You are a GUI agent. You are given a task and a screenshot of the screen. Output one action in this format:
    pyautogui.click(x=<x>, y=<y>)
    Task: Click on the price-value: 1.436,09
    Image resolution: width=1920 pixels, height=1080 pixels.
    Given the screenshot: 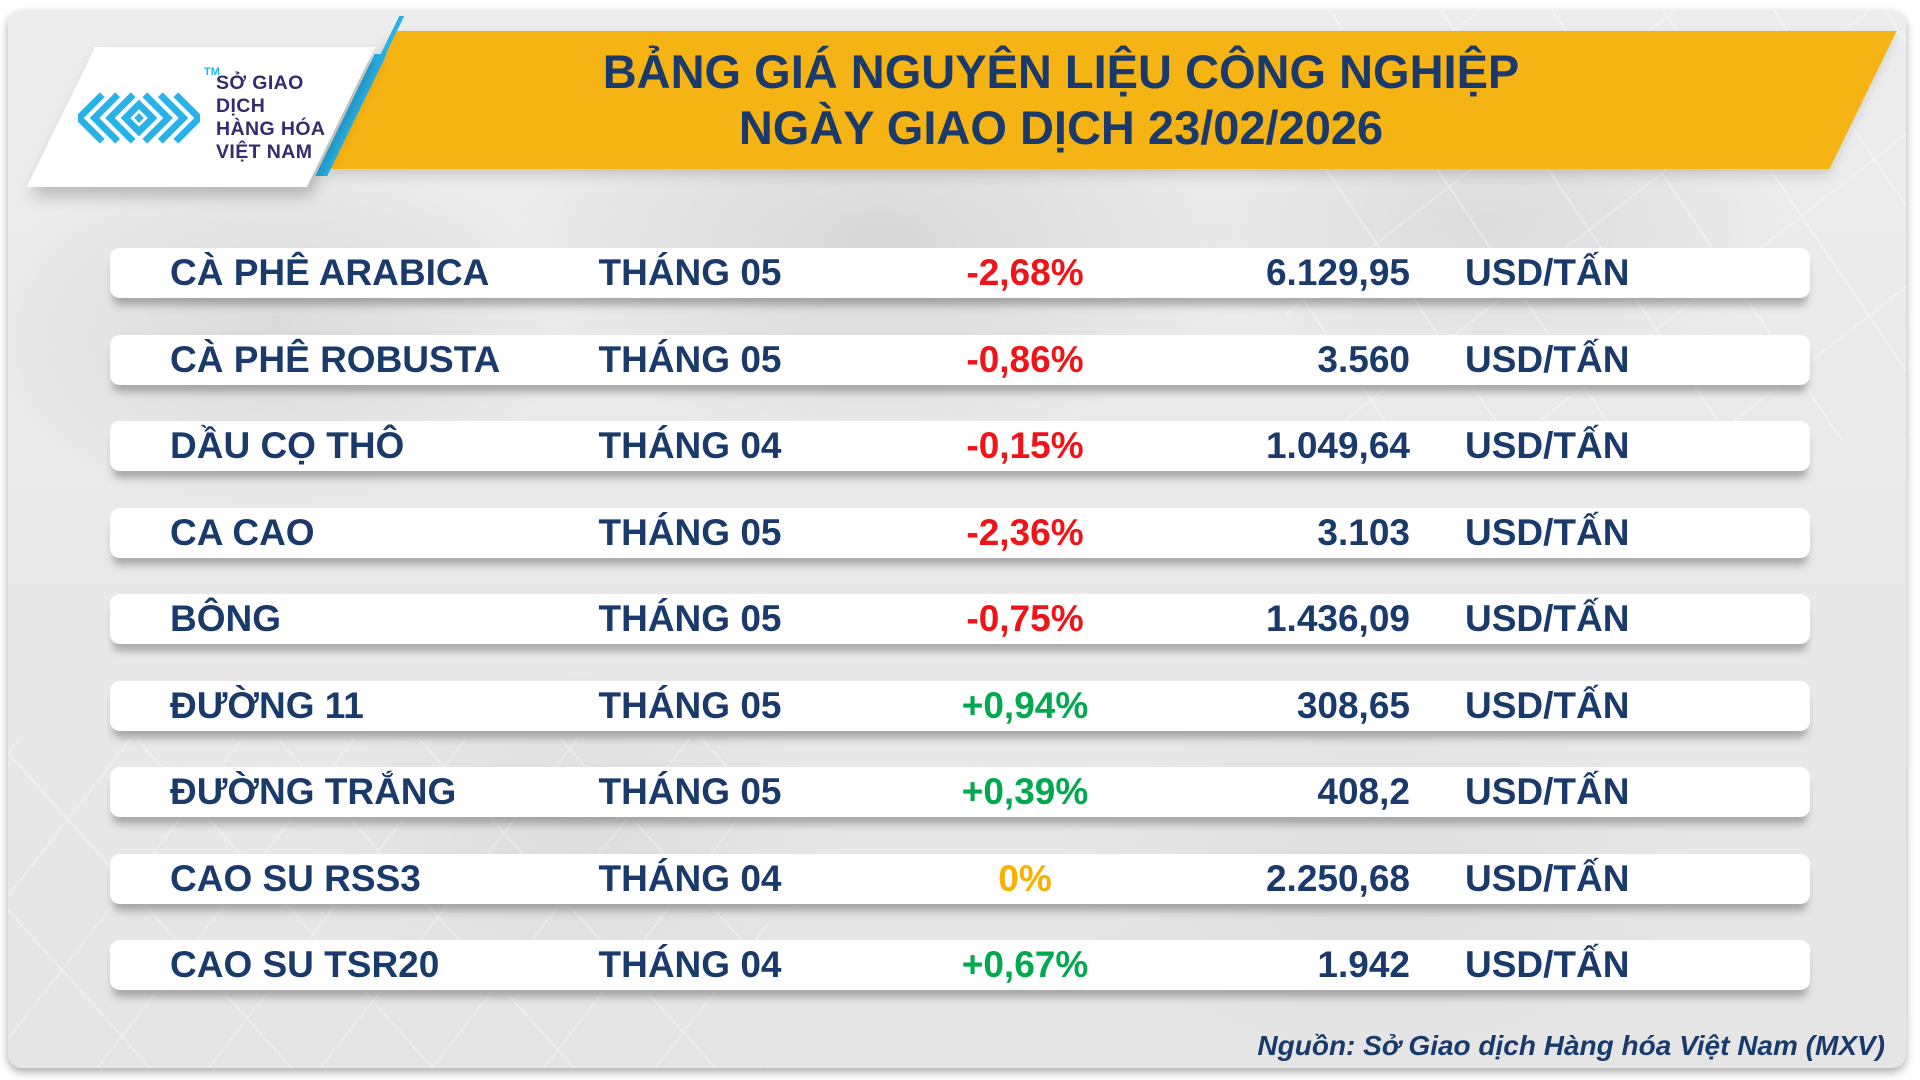 What is the action you would take?
    pyautogui.click(x=1337, y=618)
    